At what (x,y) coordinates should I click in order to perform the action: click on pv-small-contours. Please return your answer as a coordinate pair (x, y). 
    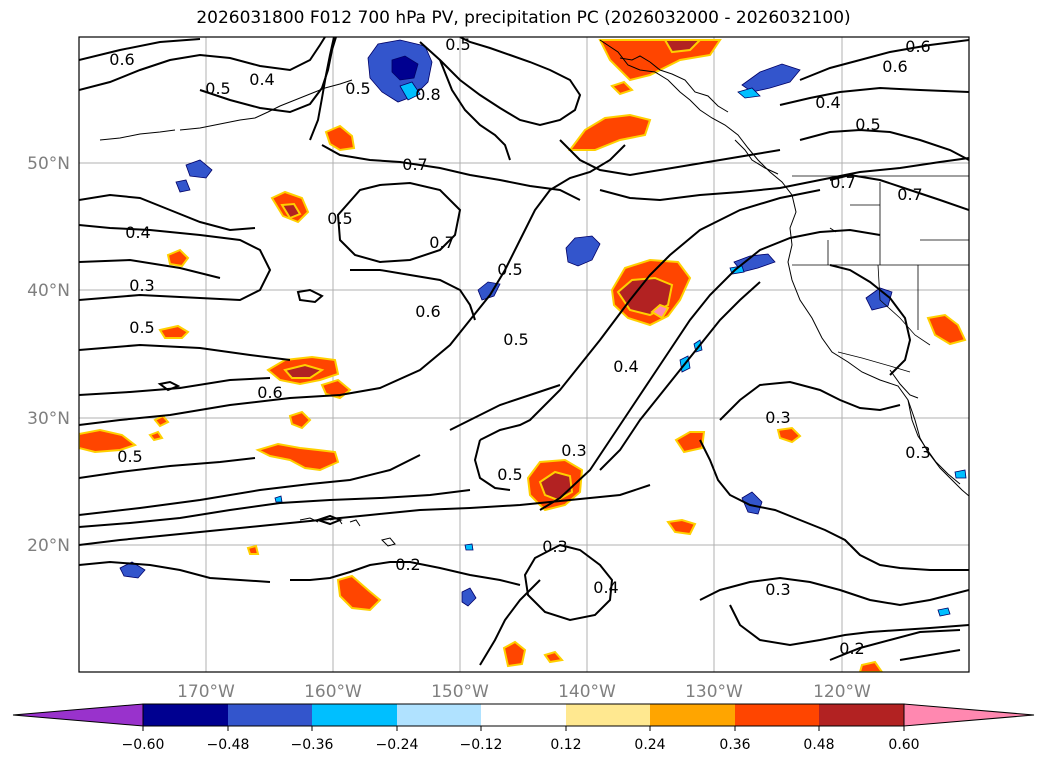
    Looking at the image, I should click on (250, 407).